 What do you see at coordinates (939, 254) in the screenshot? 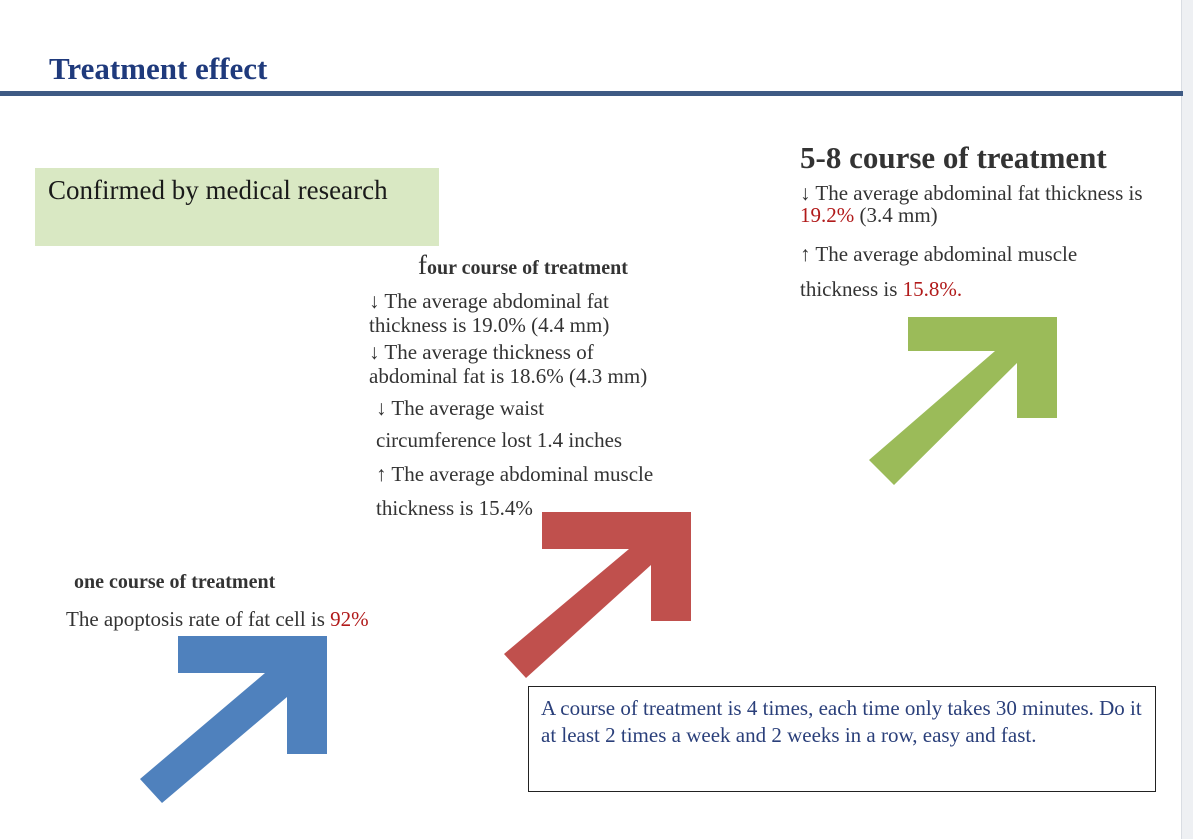
I see `five-eight-course-line2a: ↑ The average abdominal muscle` at bounding box center [939, 254].